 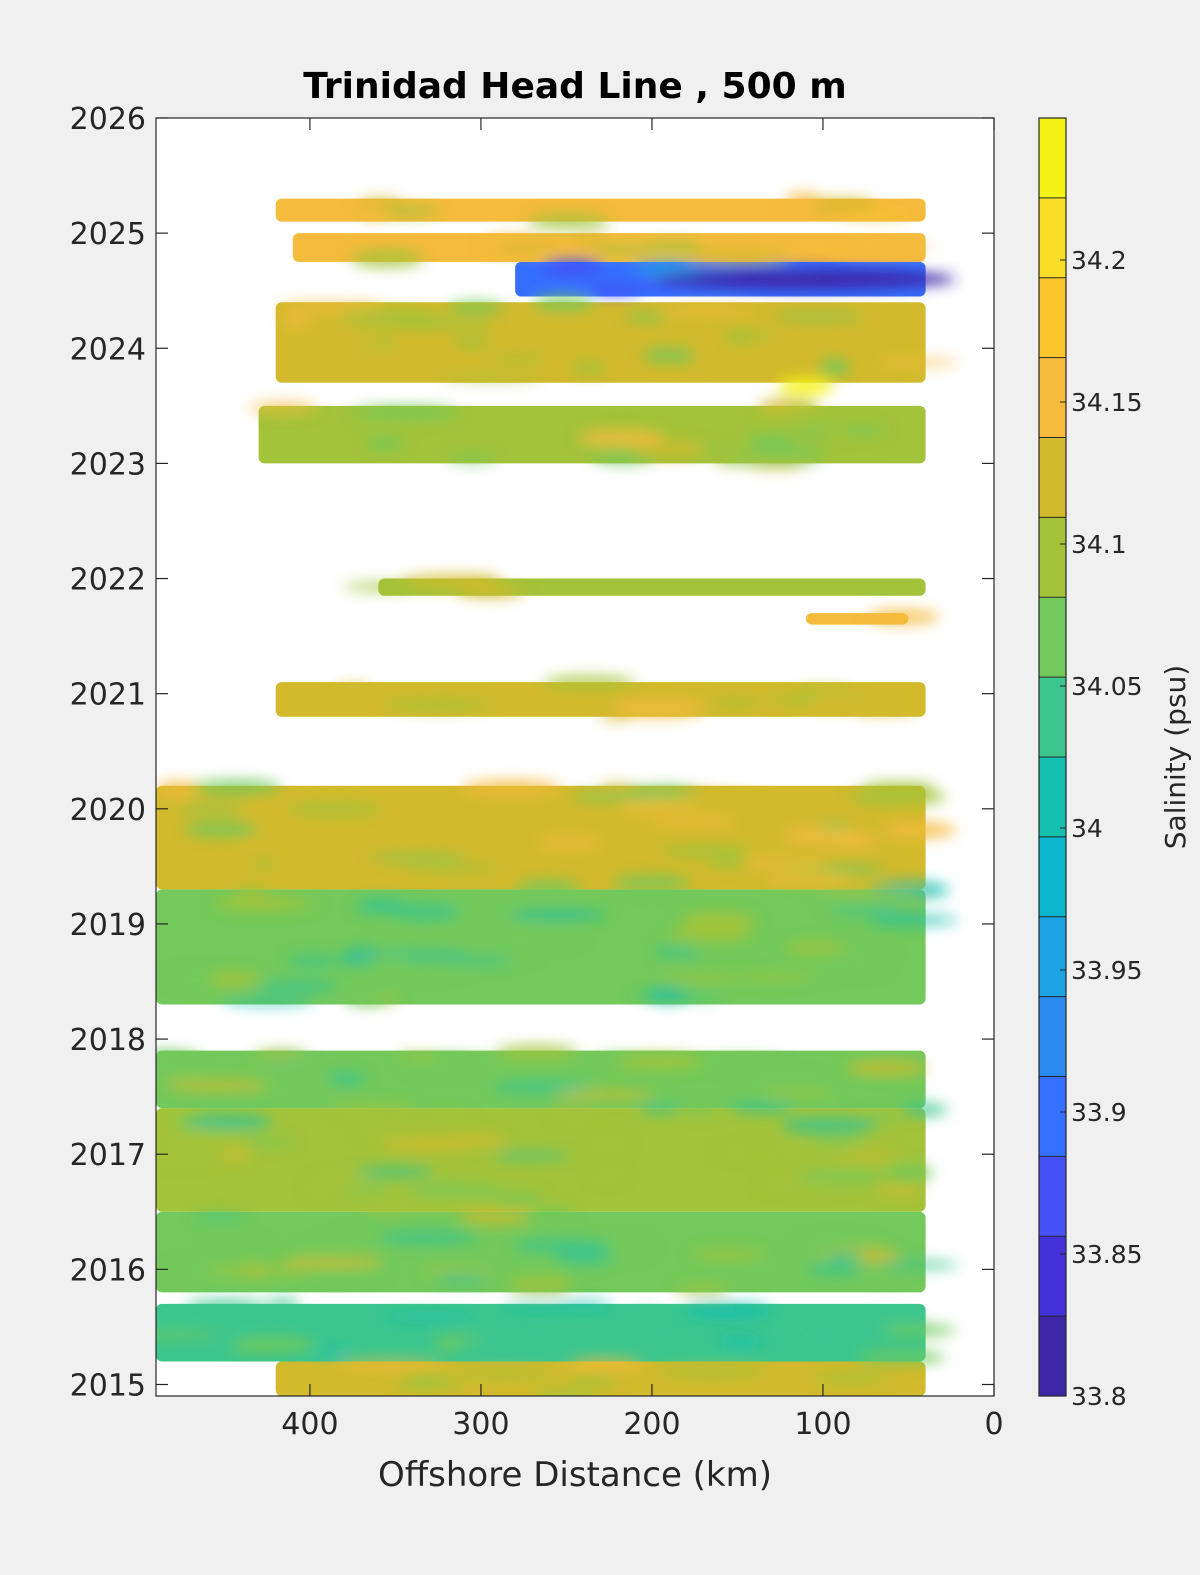 What do you see at coordinates (309, 1424) in the screenshot?
I see `x-tick-label: 400` at bounding box center [309, 1424].